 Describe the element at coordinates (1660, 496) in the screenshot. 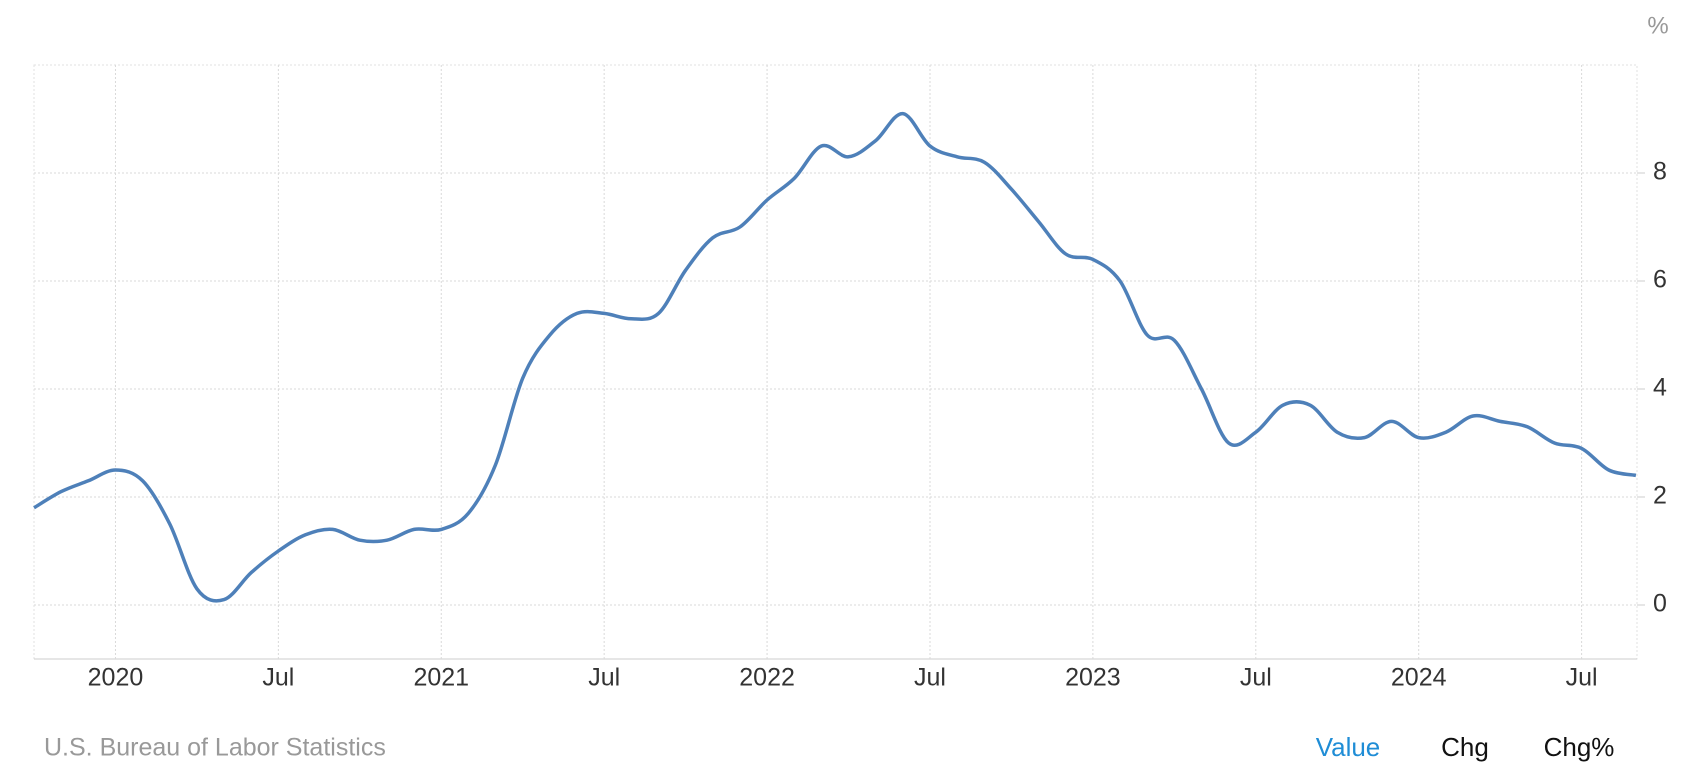

I see `y-tick-label: 2` at that location.